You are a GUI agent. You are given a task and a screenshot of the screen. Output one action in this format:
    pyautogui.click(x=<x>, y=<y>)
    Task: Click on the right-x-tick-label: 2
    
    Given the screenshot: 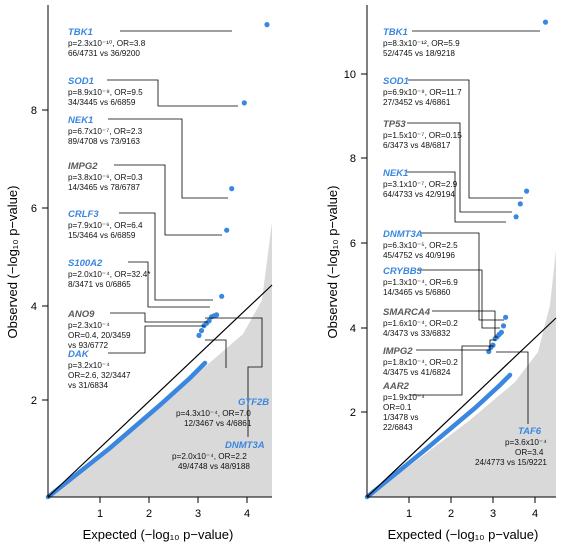 What is the action you would take?
    pyautogui.click(x=451, y=514)
    